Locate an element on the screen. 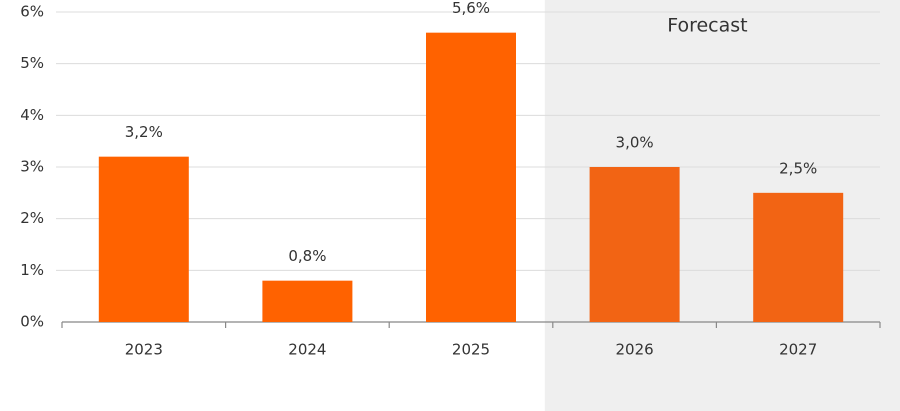  y-tick-label: 2% is located at coordinates (32, 218).